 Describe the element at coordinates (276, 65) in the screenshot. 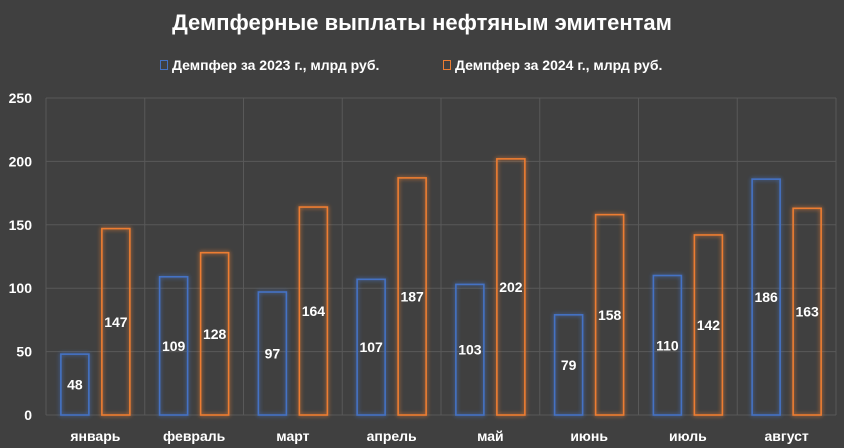

I see `legend-label-2023: Демпфер за 2023 г., млрд руб.` at that location.